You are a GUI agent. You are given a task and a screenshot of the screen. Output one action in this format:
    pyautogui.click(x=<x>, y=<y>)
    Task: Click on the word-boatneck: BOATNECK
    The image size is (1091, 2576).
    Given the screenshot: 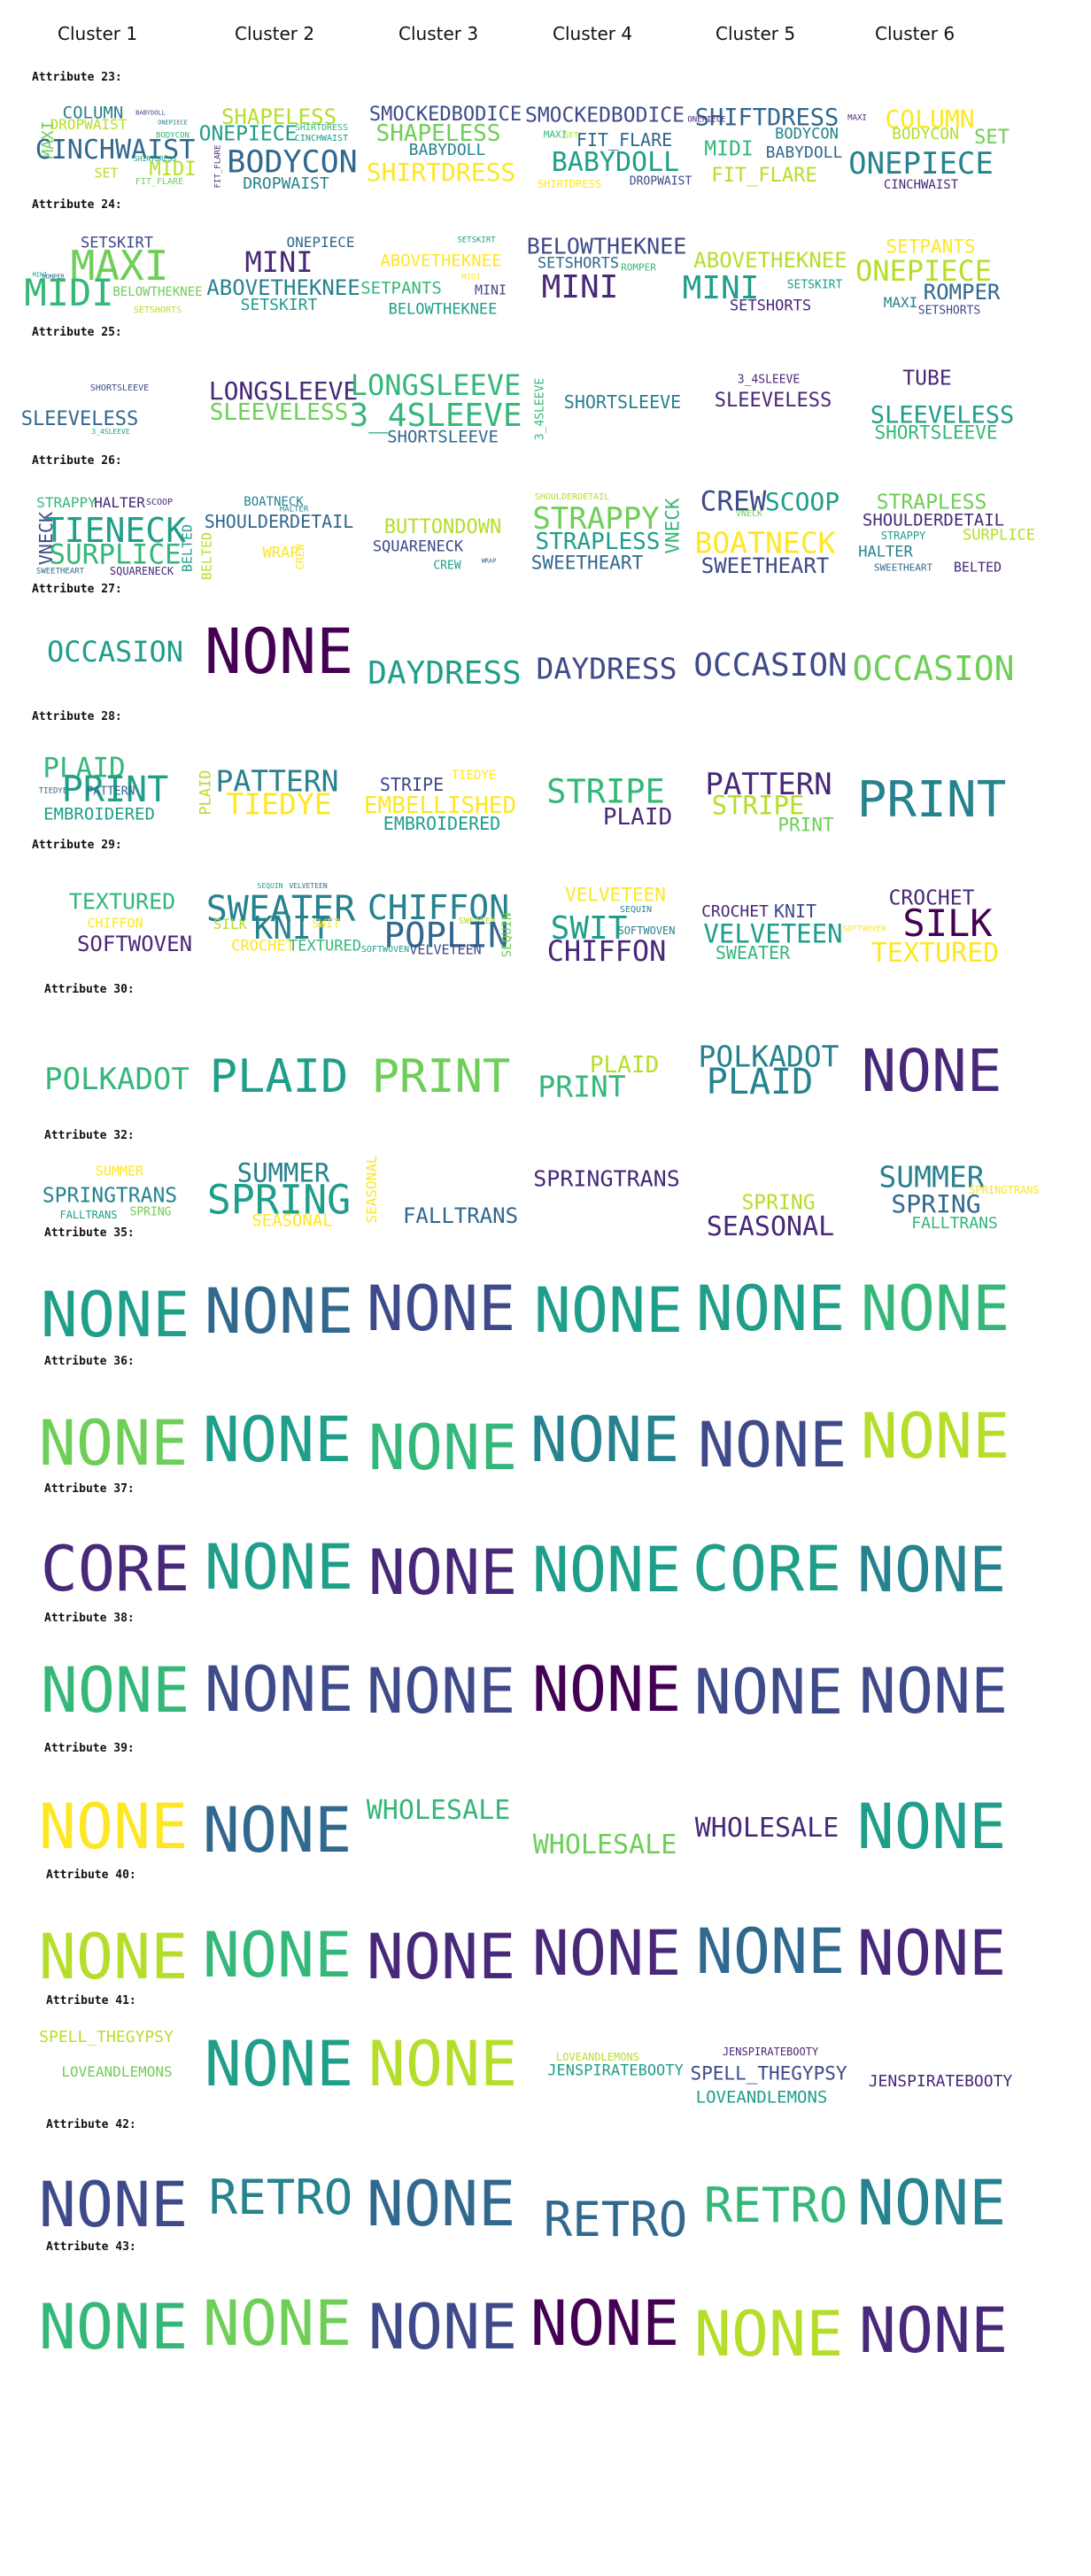 What is the action you would take?
    pyautogui.click(x=274, y=502)
    